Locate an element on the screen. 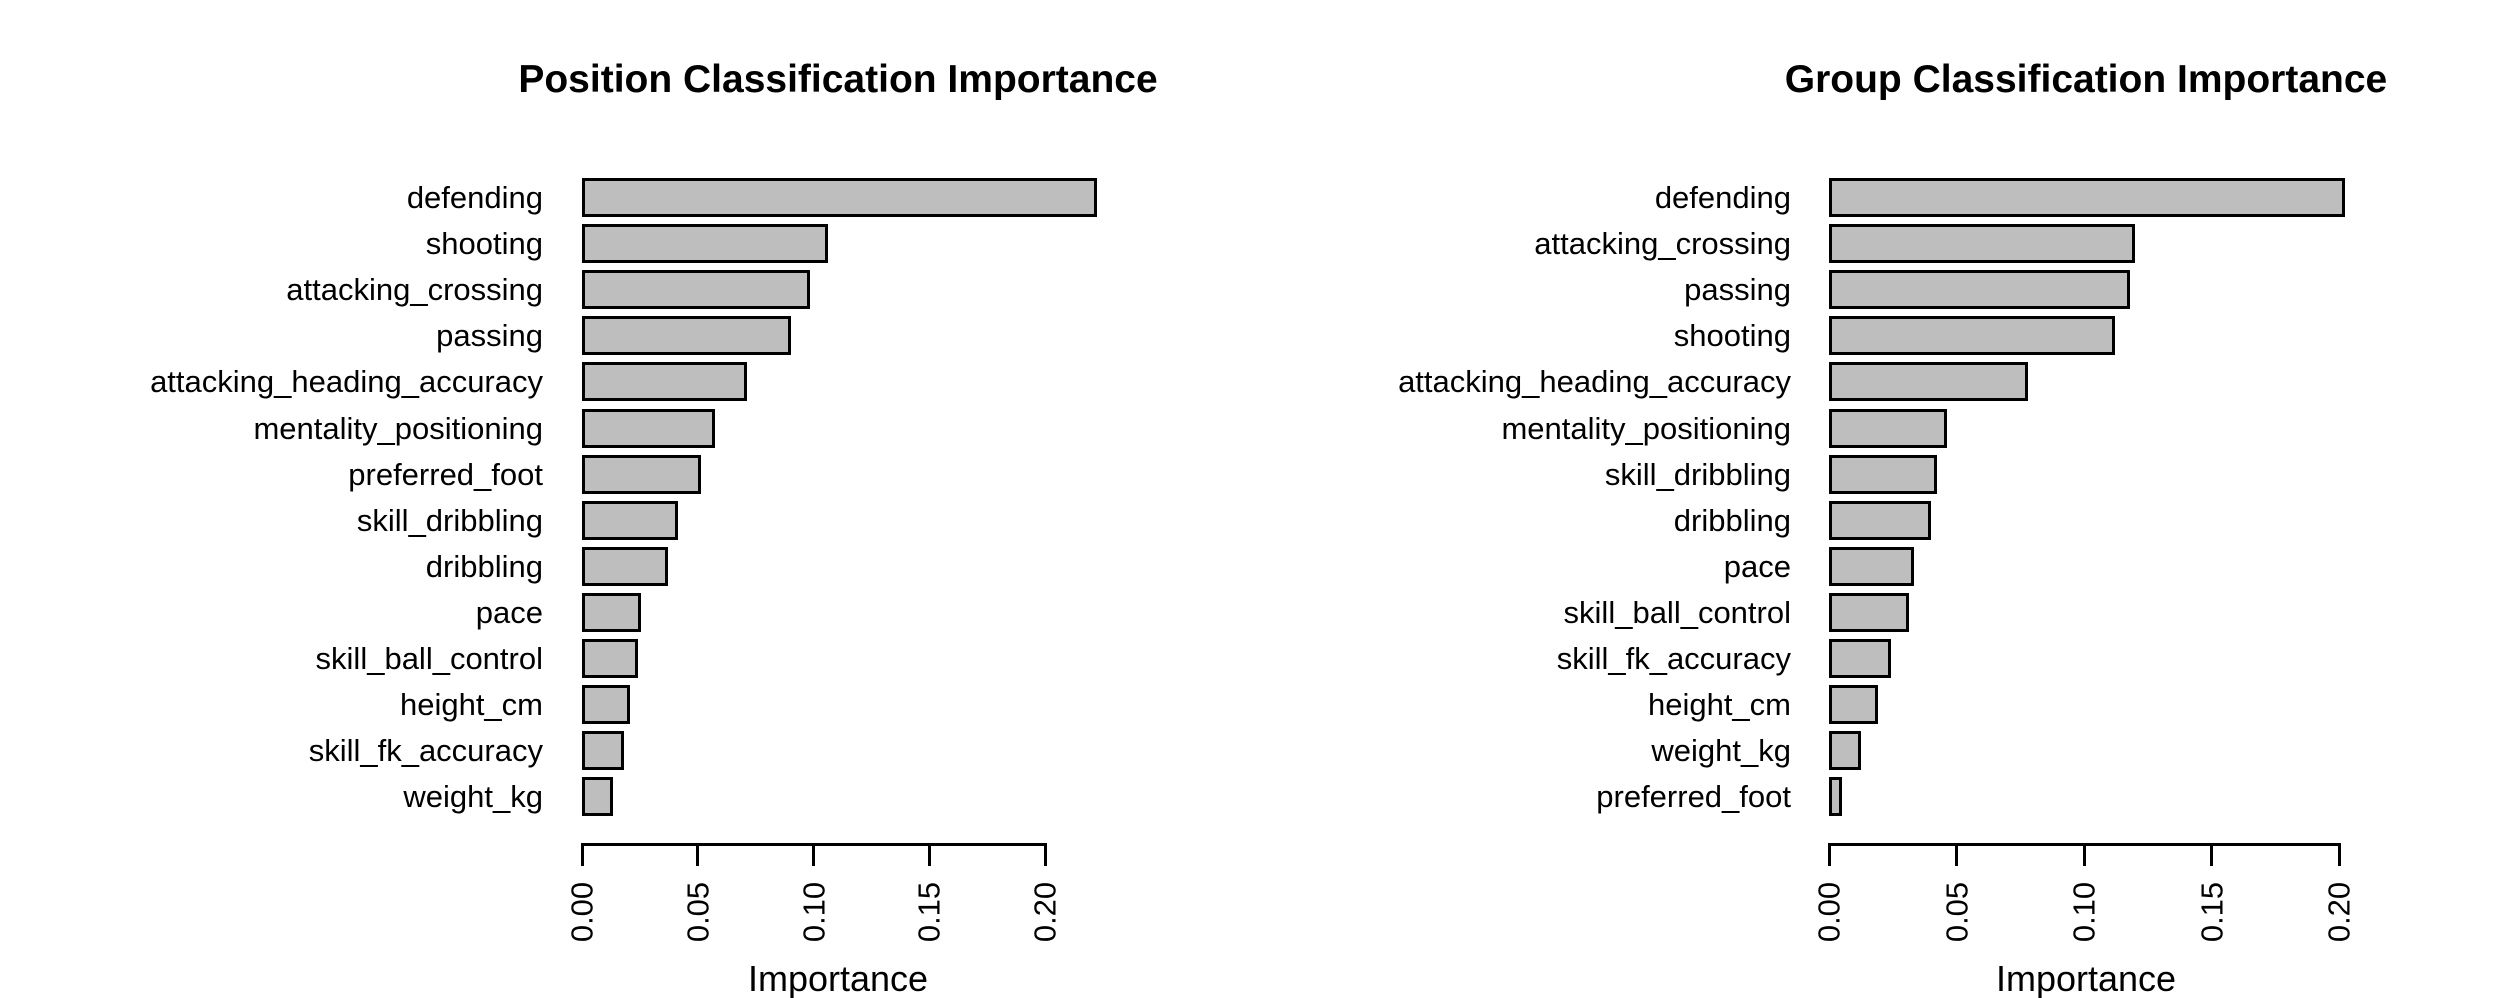 The width and height of the screenshot is (2496, 998). x-axis-label-group: Importance is located at coordinates (2086, 978).